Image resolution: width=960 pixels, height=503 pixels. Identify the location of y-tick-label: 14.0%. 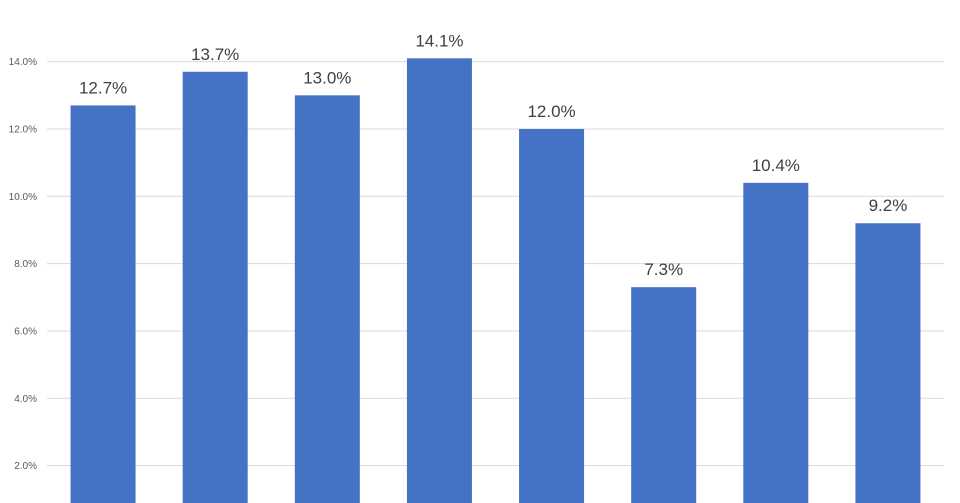
(23, 62).